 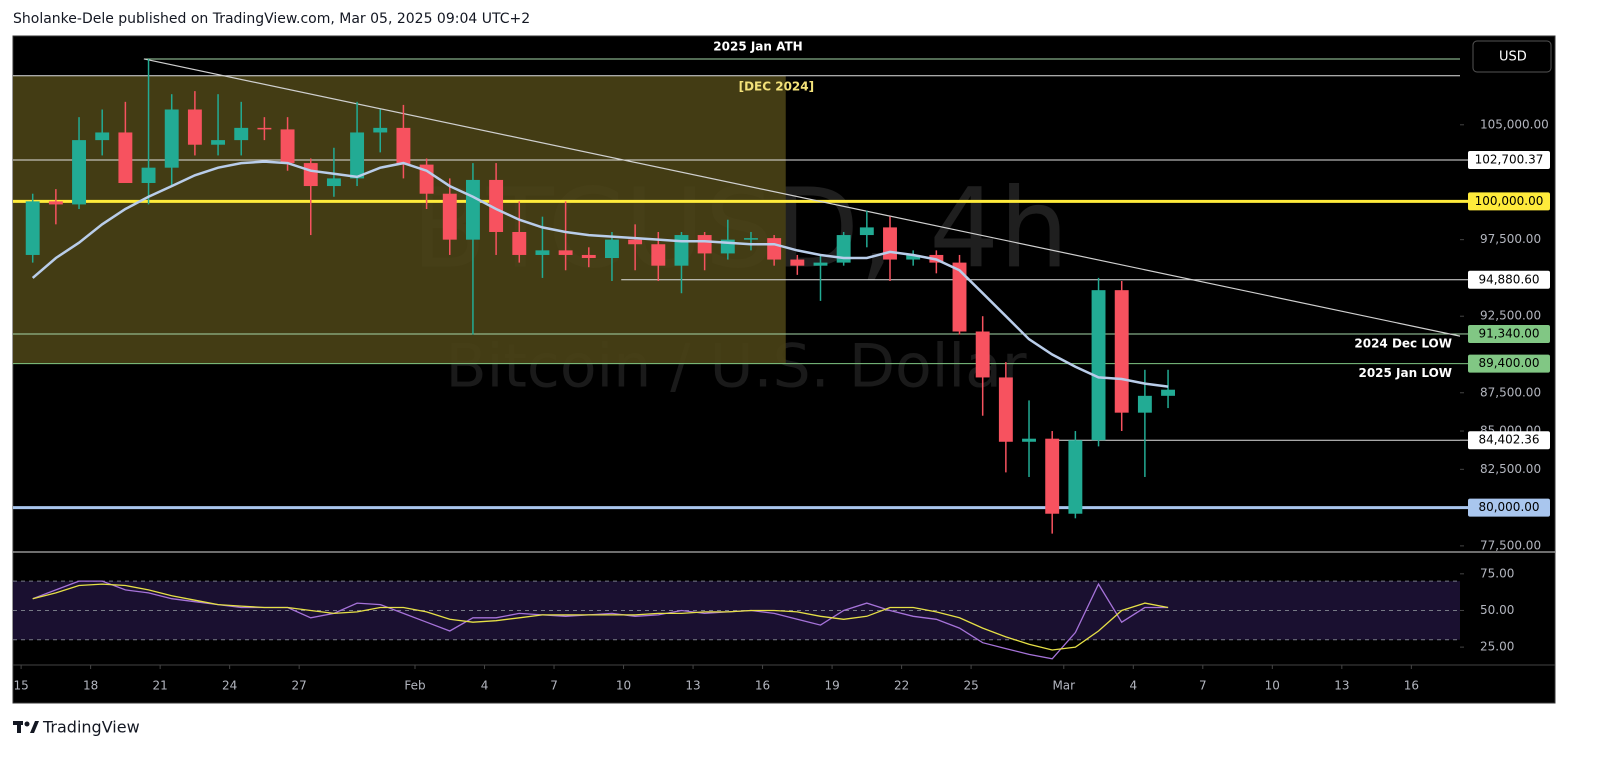 I want to click on x-tick-label: 24, so click(x=229, y=686).